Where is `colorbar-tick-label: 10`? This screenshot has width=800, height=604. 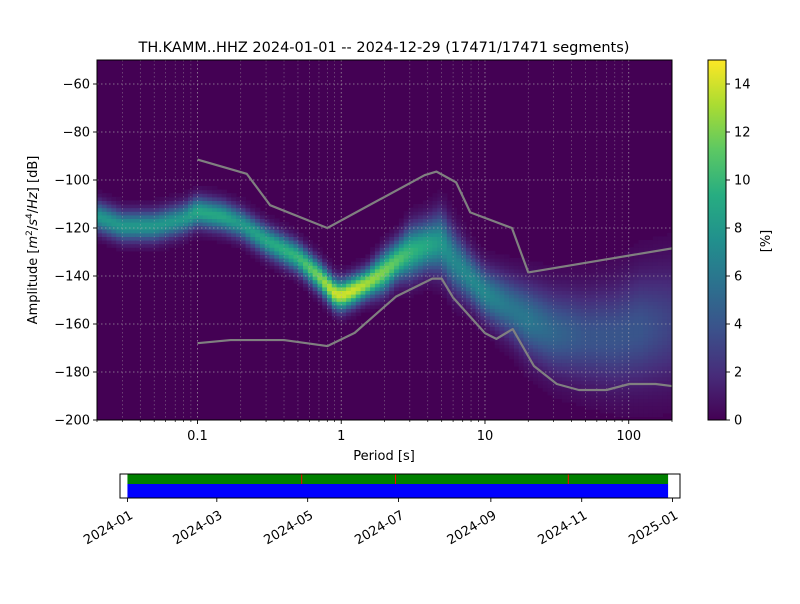
colorbar-tick-label: 10 is located at coordinates (742, 181).